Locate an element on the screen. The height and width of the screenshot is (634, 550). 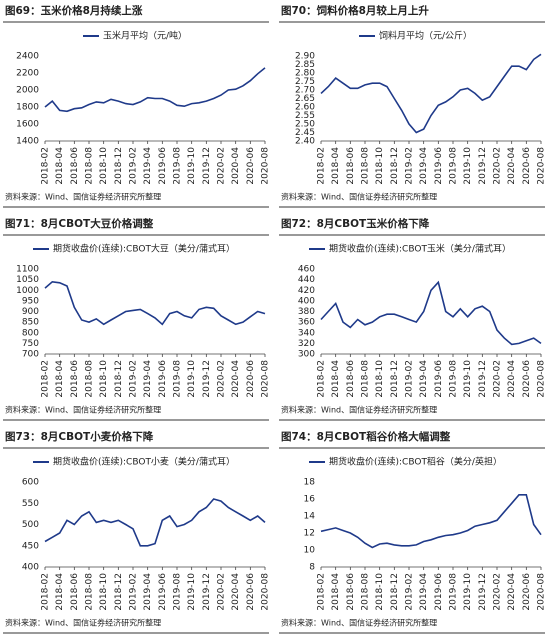
y-tick-label: 500 is located at coordinates (30, 525).